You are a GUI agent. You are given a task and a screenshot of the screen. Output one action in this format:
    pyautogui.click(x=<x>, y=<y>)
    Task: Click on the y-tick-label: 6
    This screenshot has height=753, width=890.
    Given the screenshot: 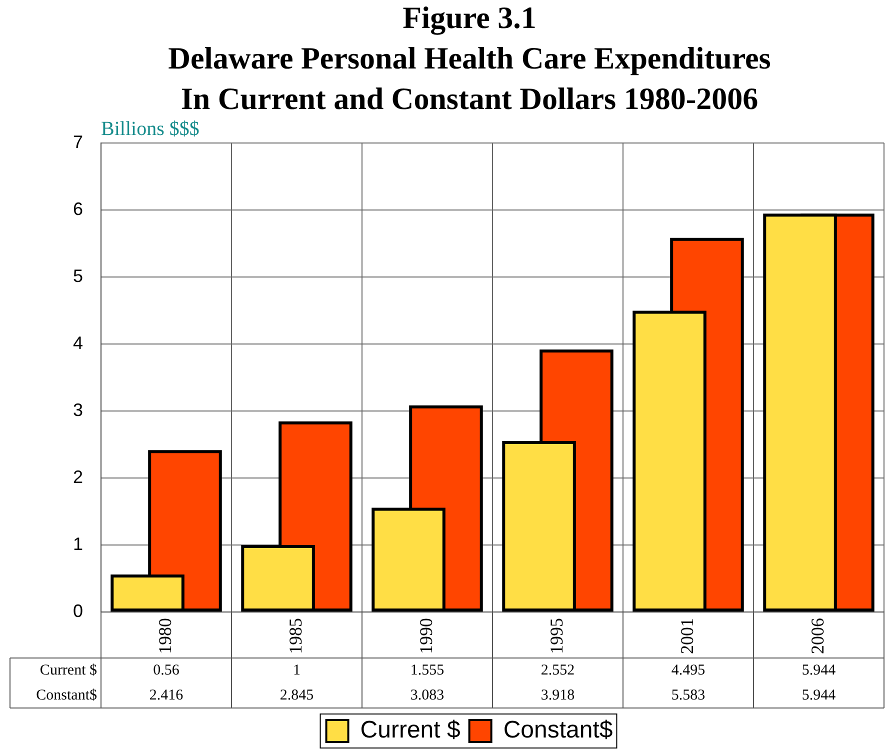 What is the action you would take?
    pyautogui.click(x=78, y=208)
    